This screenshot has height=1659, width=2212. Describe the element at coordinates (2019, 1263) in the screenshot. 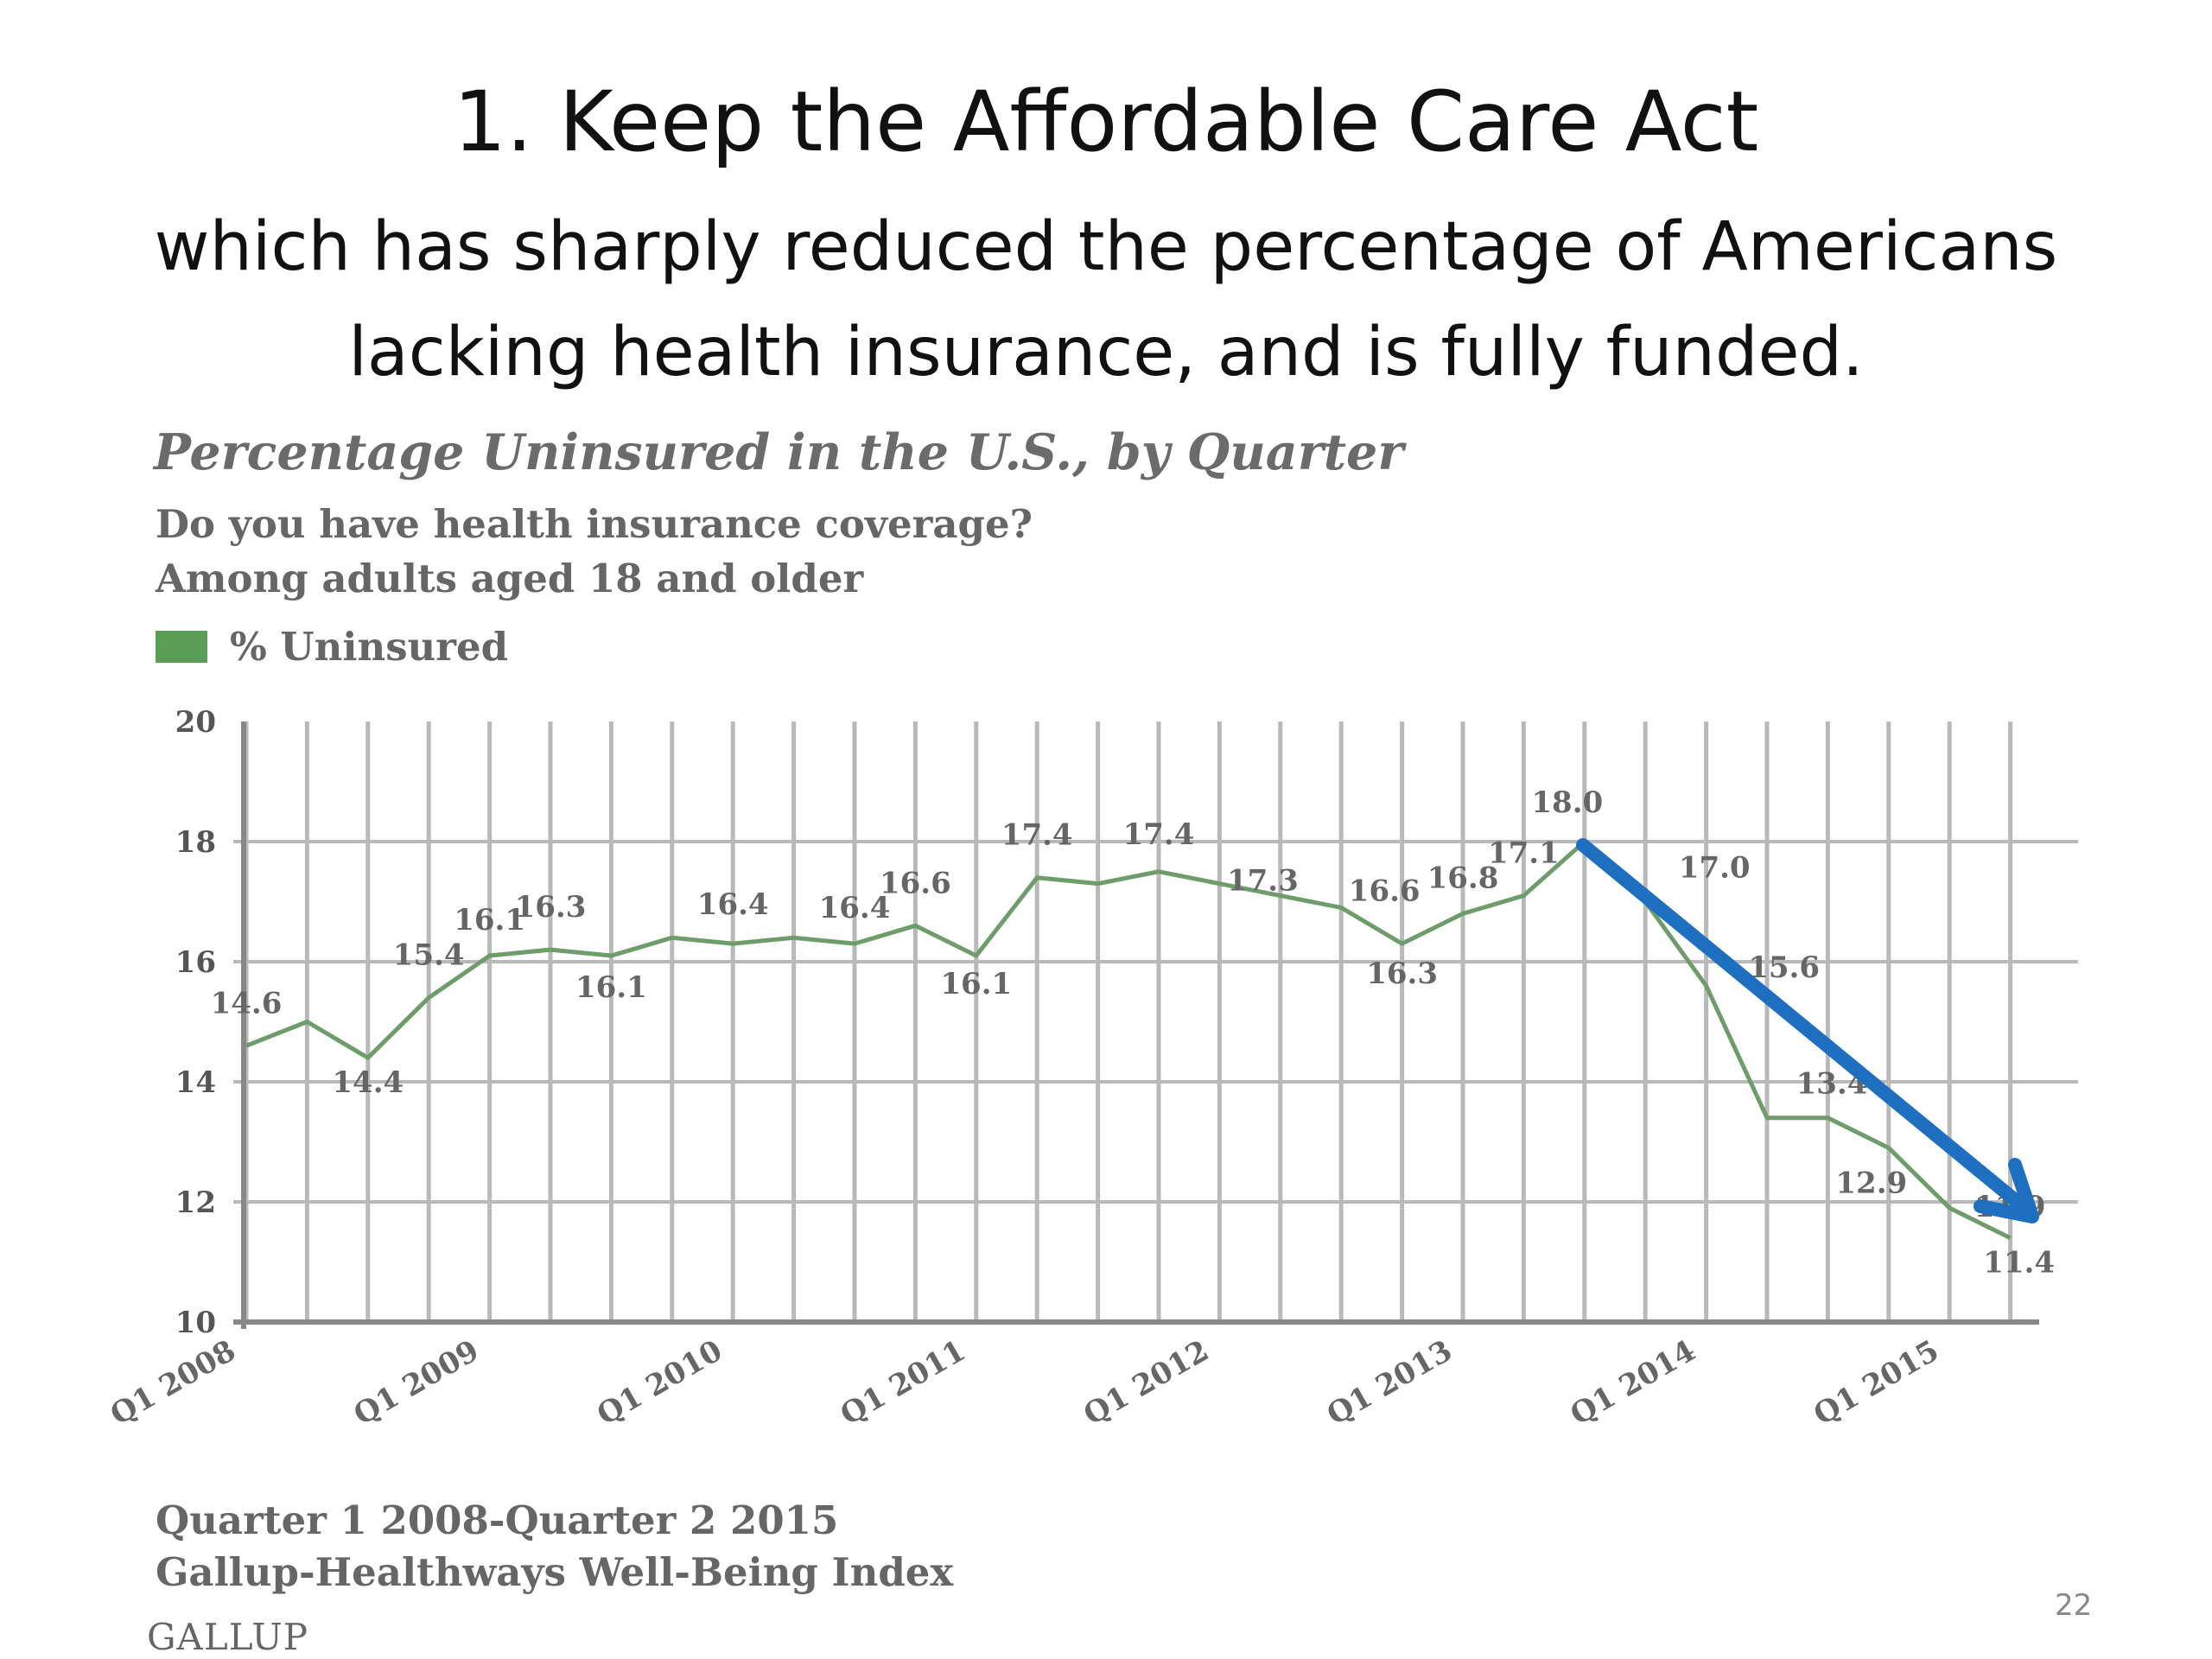

I see `data-label: 11.4` at that location.